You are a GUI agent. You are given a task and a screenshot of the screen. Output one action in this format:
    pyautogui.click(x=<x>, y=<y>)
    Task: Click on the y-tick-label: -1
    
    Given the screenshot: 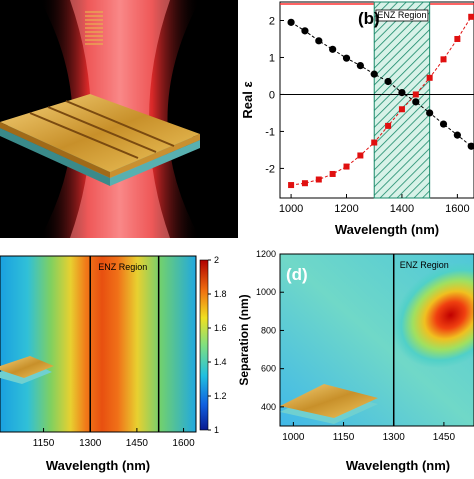 What is the action you would take?
    pyautogui.click(x=270, y=132)
    